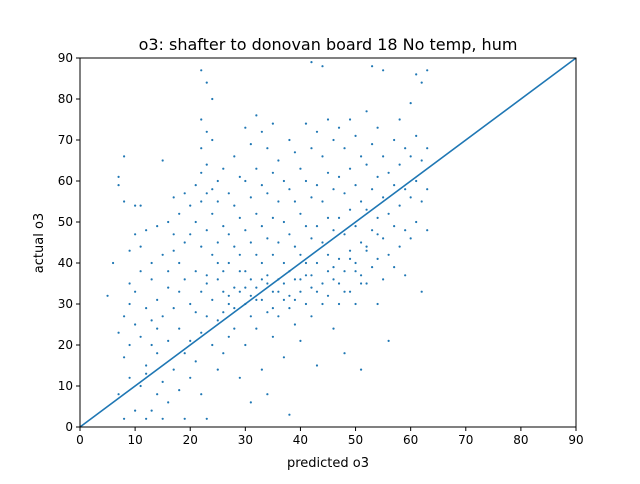 This screenshot has width=640, height=484. What do you see at coordinates (69, 427) in the screenshot?
I see `y-tick-label: 0` at bounding box center [69, 427].